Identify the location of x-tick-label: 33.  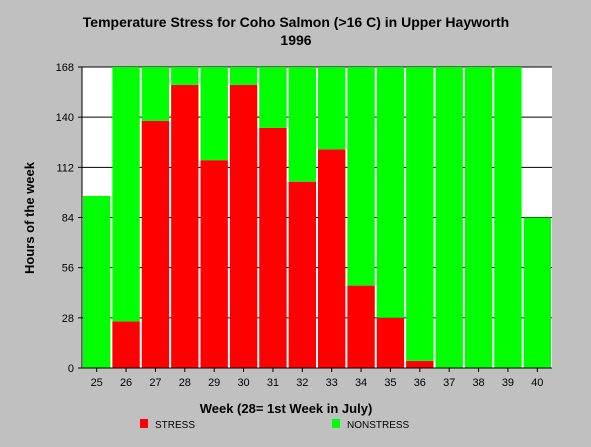
(332, 383).